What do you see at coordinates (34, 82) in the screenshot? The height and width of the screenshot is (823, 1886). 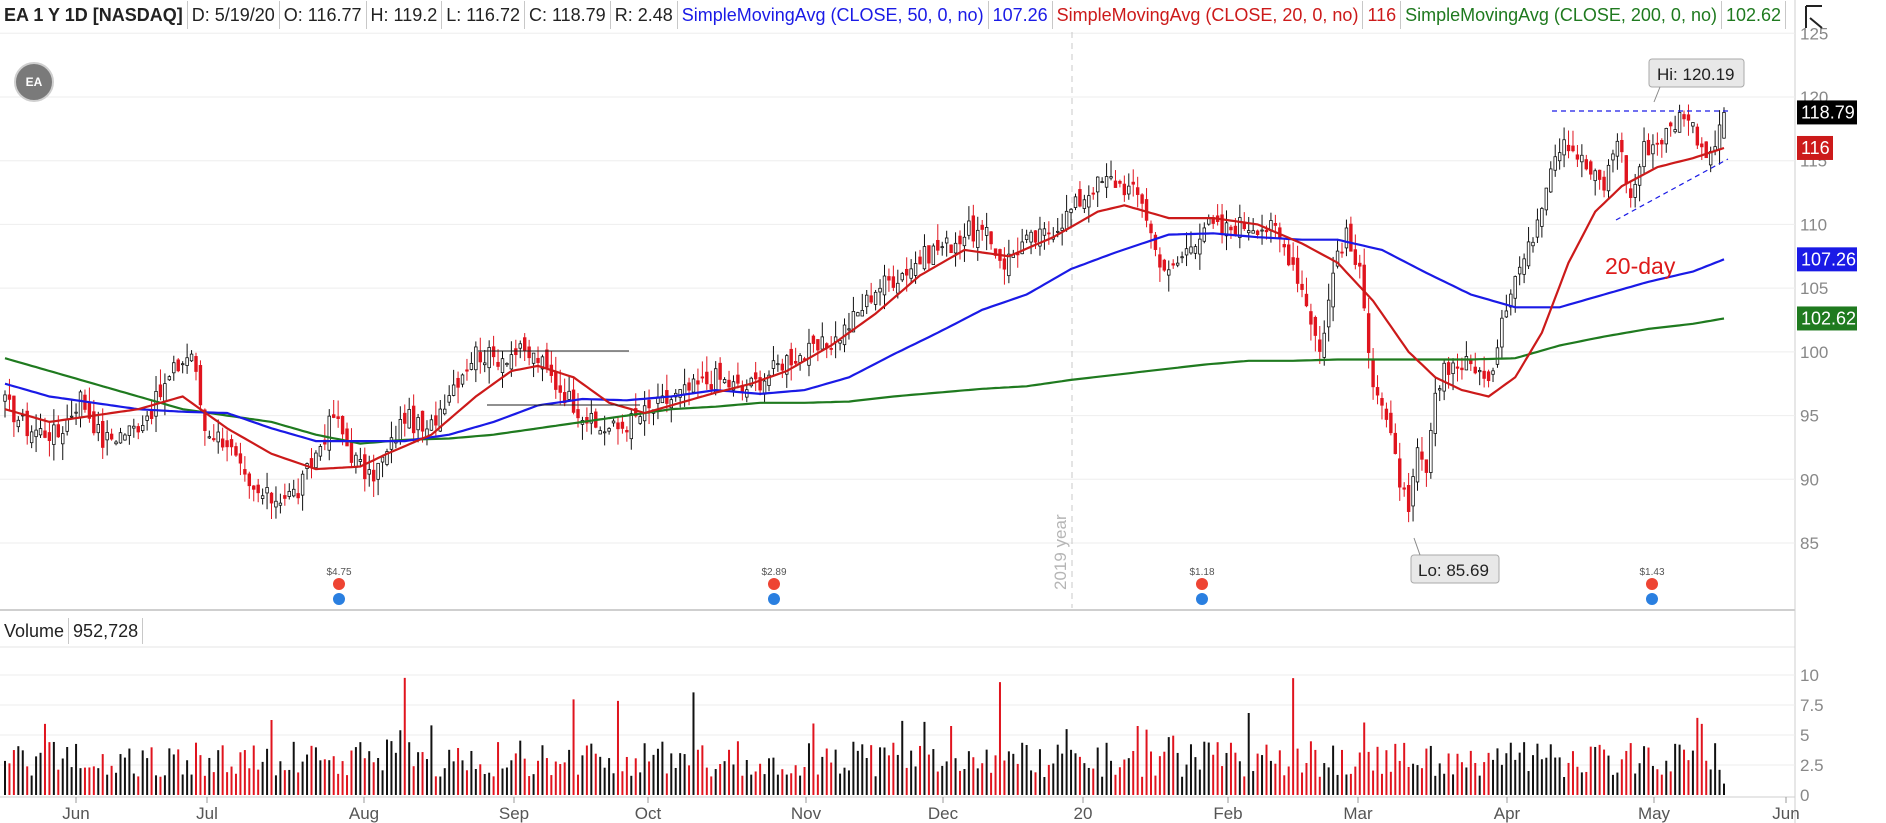 I see `ea-logo-icon: EA` at bounding box center [34, 82].